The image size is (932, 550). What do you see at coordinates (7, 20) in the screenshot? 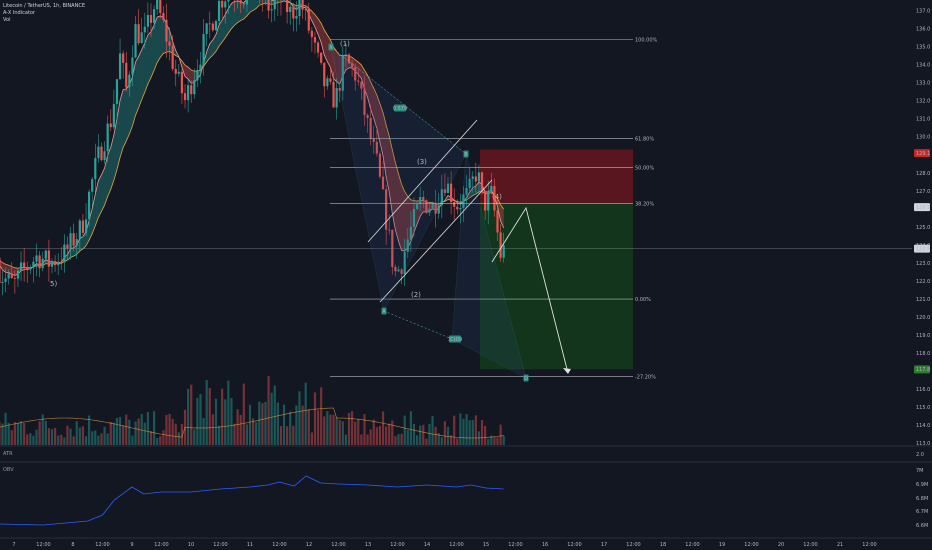
I see `volume-label: Vol` at bounding box center [7, 20].